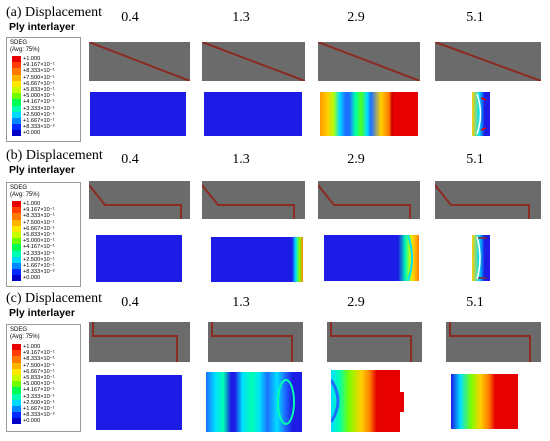  I want to click on legend-value-label: +0.000, so click(32, 278).